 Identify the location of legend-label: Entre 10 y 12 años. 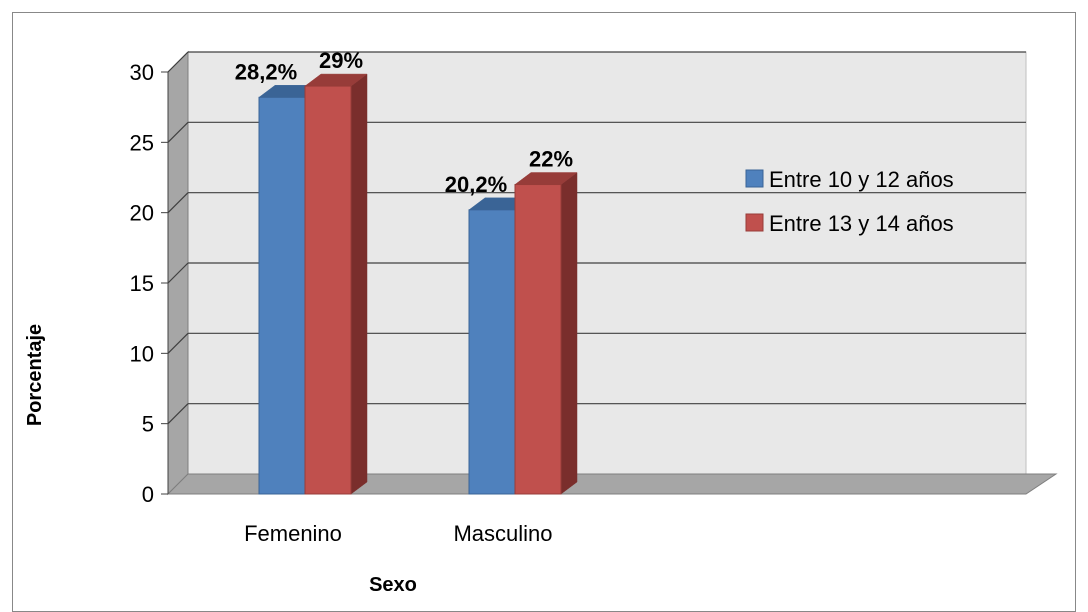
(861, 179).